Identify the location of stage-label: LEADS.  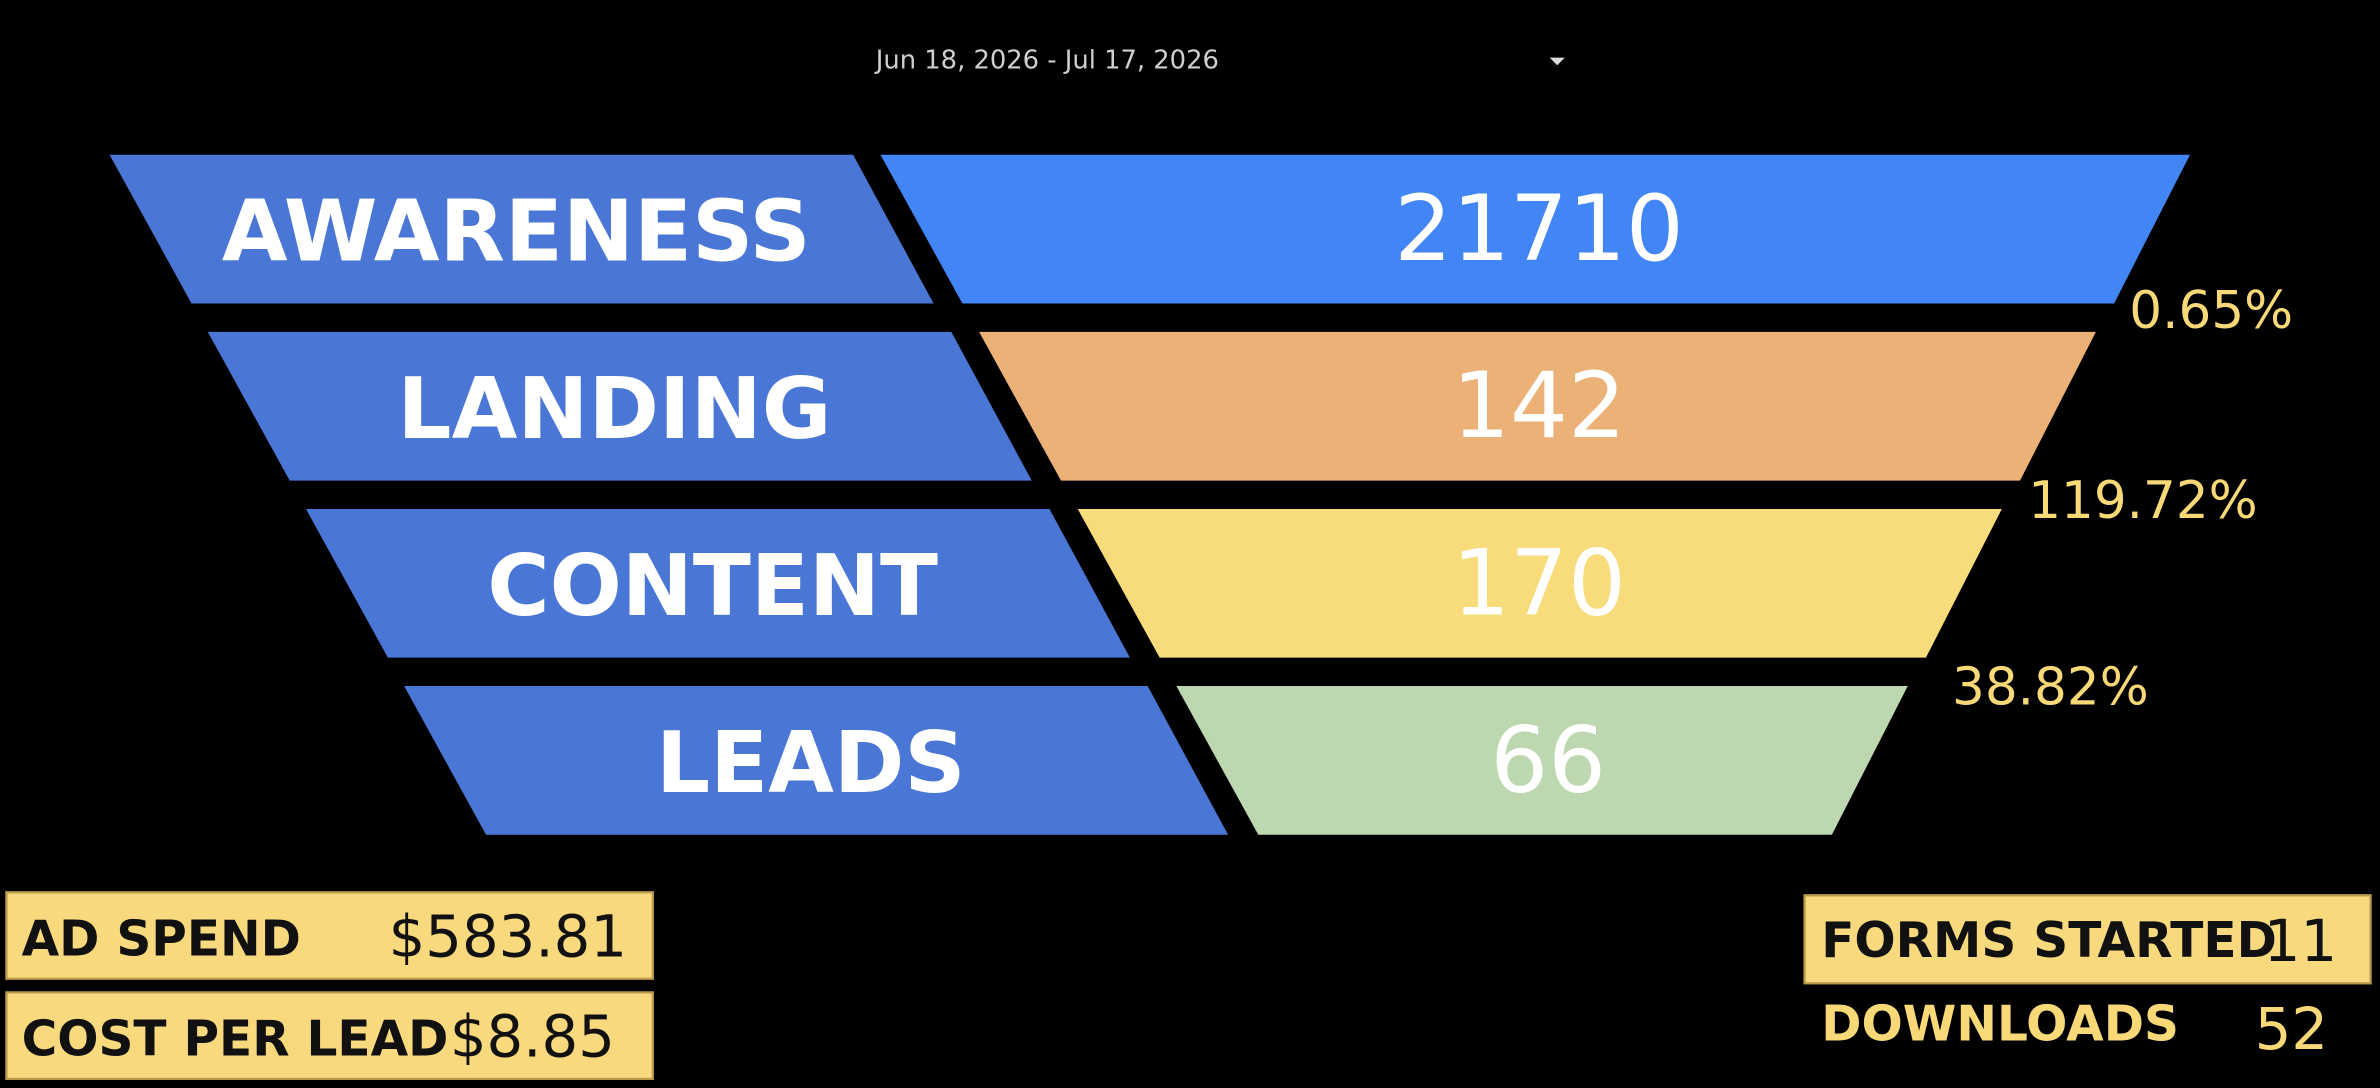
(811, 763).